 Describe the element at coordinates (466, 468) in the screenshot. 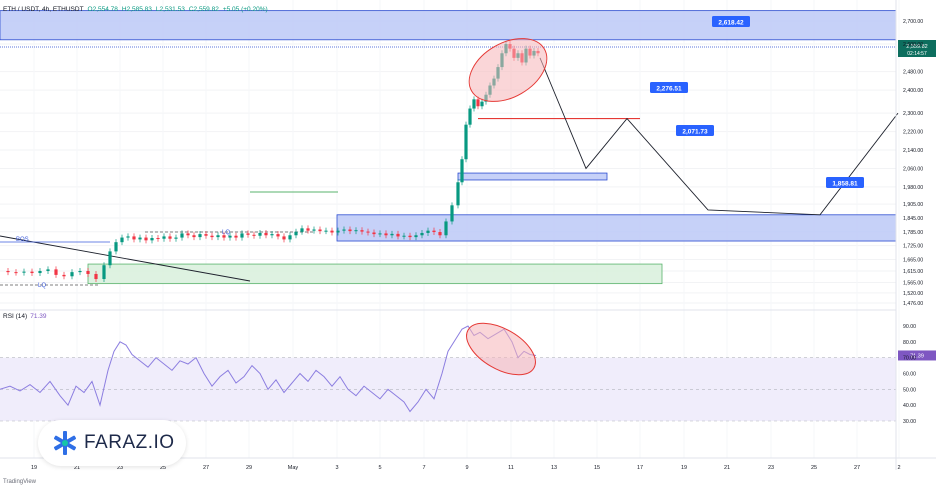

I see `time-tick-label: 9` at that location.